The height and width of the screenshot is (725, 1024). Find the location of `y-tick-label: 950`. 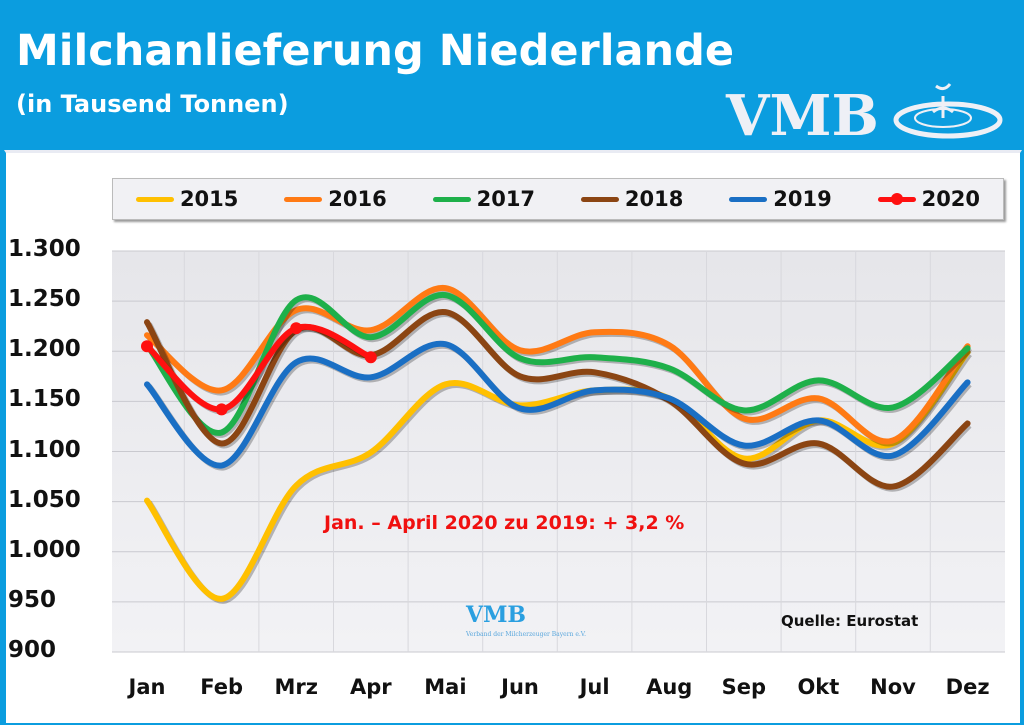

y-tick-label: 950 is located at coordinates (32, 599).